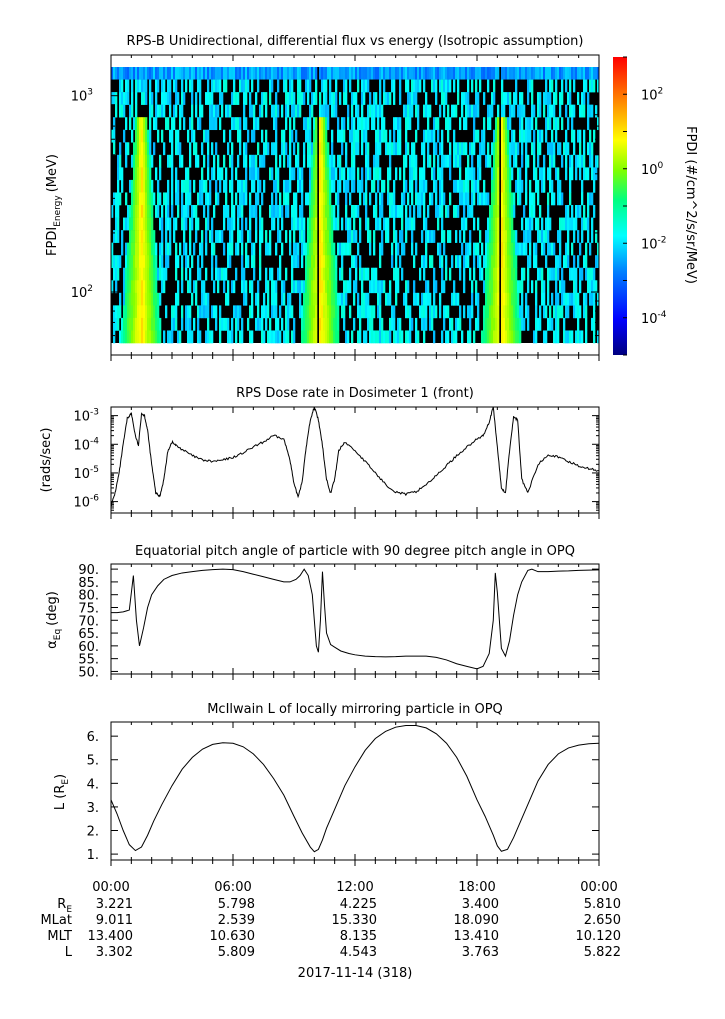 This screenshot has height=1019, width=725. I want to click on ephemeris-row-label: MLat, so click(56, 920).